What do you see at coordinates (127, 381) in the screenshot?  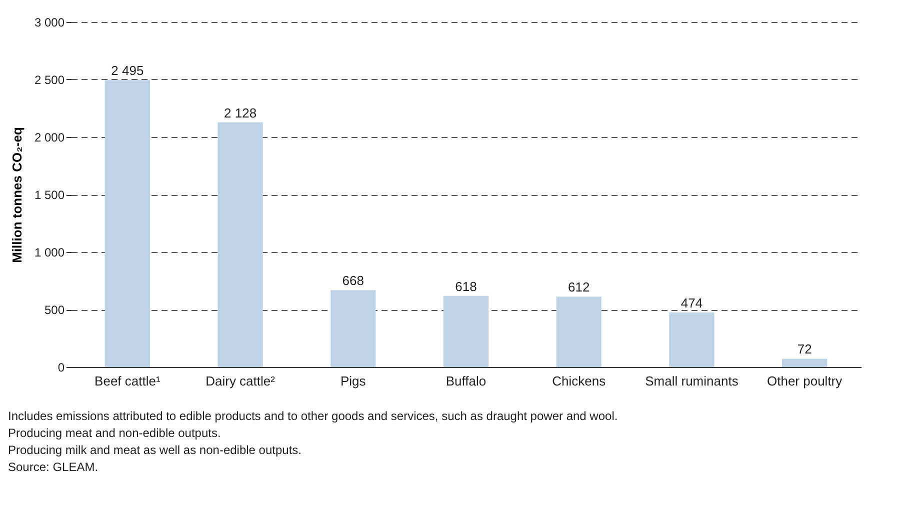 I see `x-tick-label: Beef cattle¹` at bounding box center [127, 381].